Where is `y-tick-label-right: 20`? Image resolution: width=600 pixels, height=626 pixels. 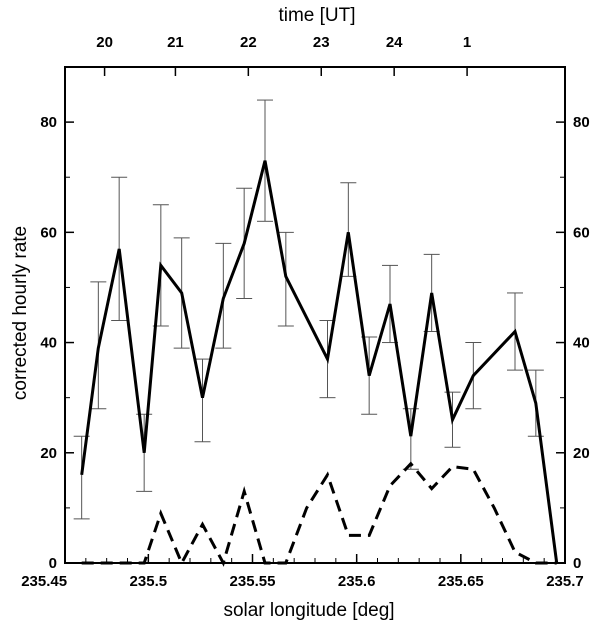
y-tick-label-right: 20 is located at coordinates (581, 453).